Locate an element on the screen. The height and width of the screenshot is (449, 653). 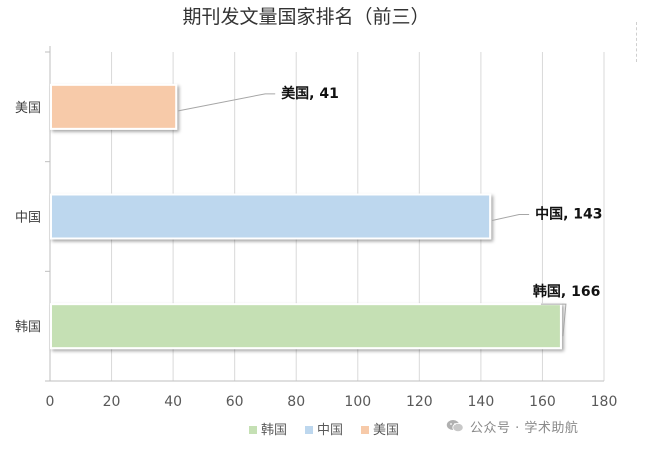
x-tick-label: 140 is located at coordinates (481, 402).